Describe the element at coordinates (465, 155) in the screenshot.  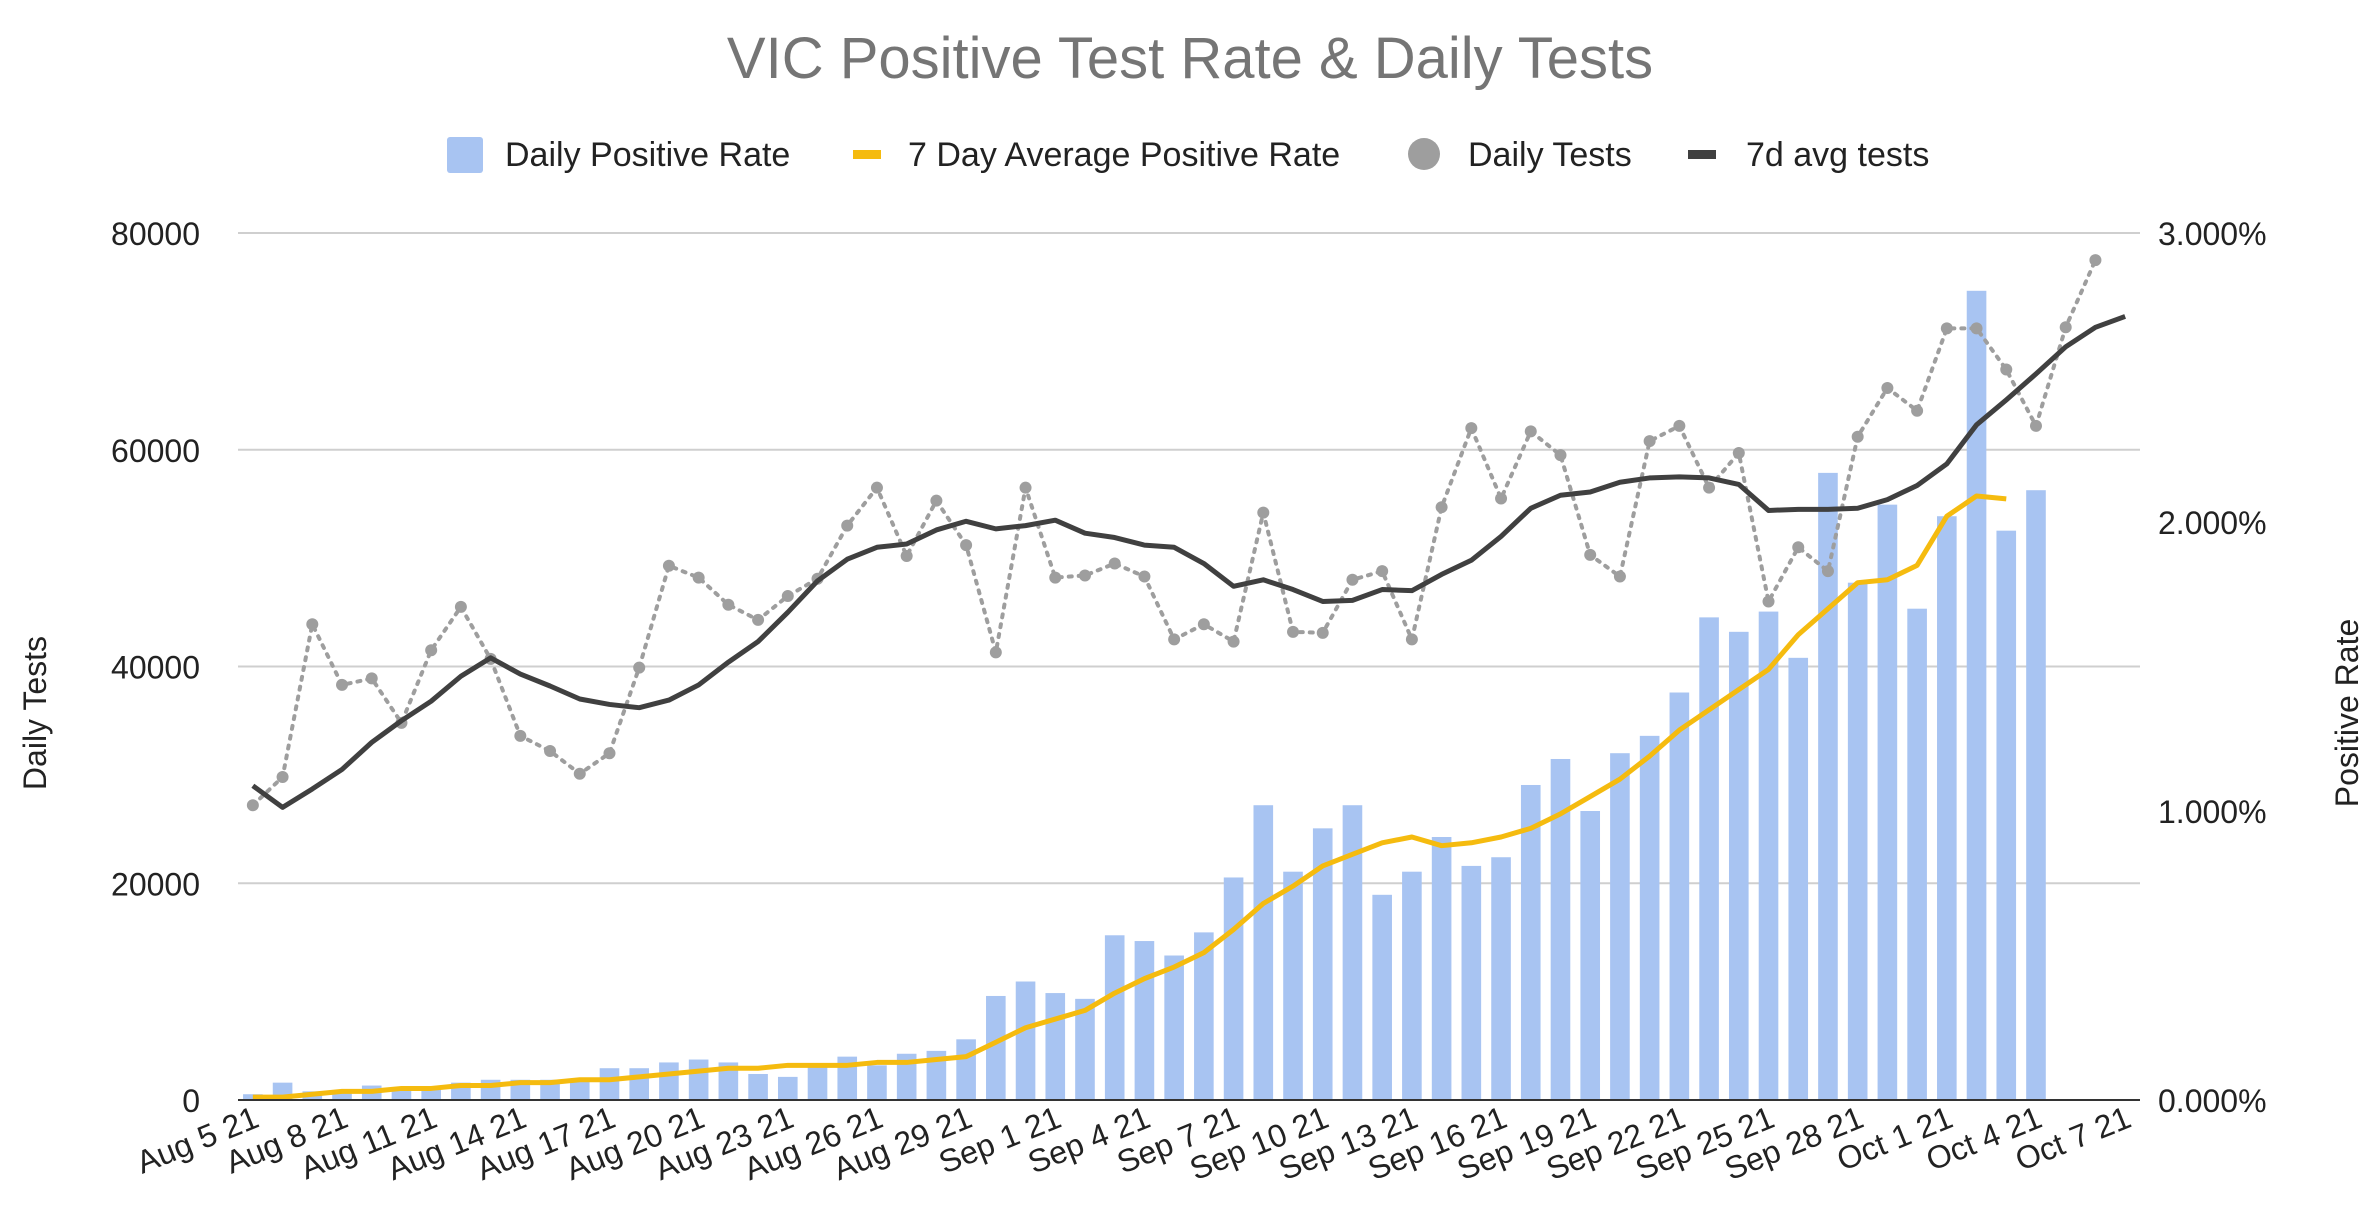
I see `legend-swatch-daily-positive-rate` at that location.